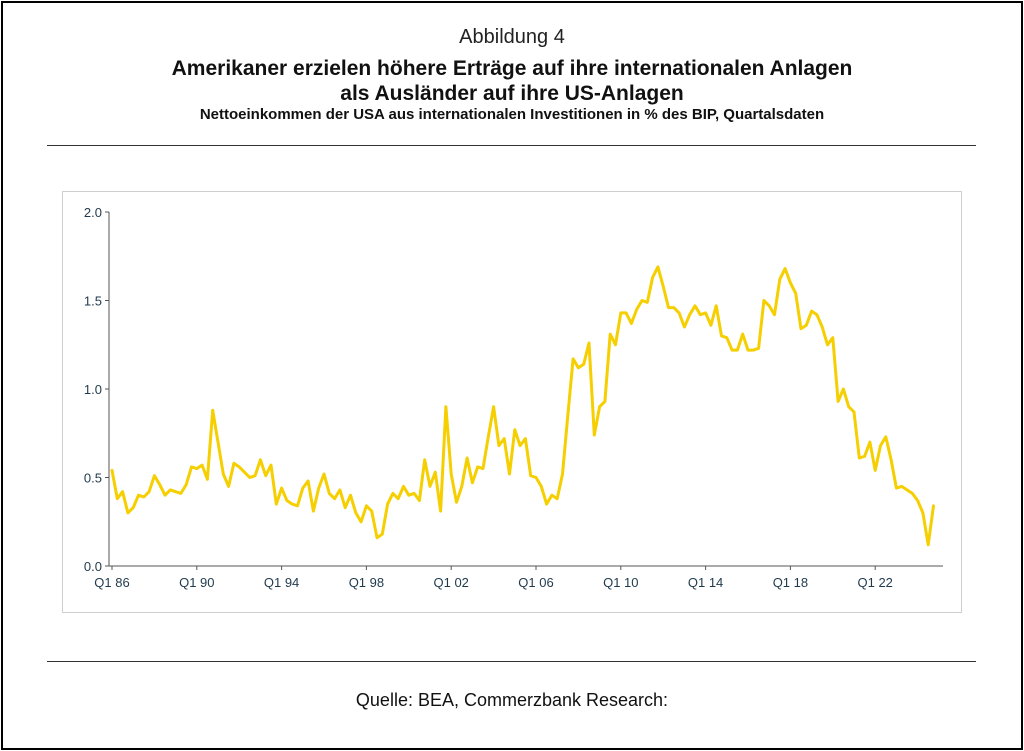 This screenshot has width=1024, height=751. What do you see at coordinates (93, 566) in the screenshot?
I see `y-tick-label: 0.0` at bounding box center [93, 566].